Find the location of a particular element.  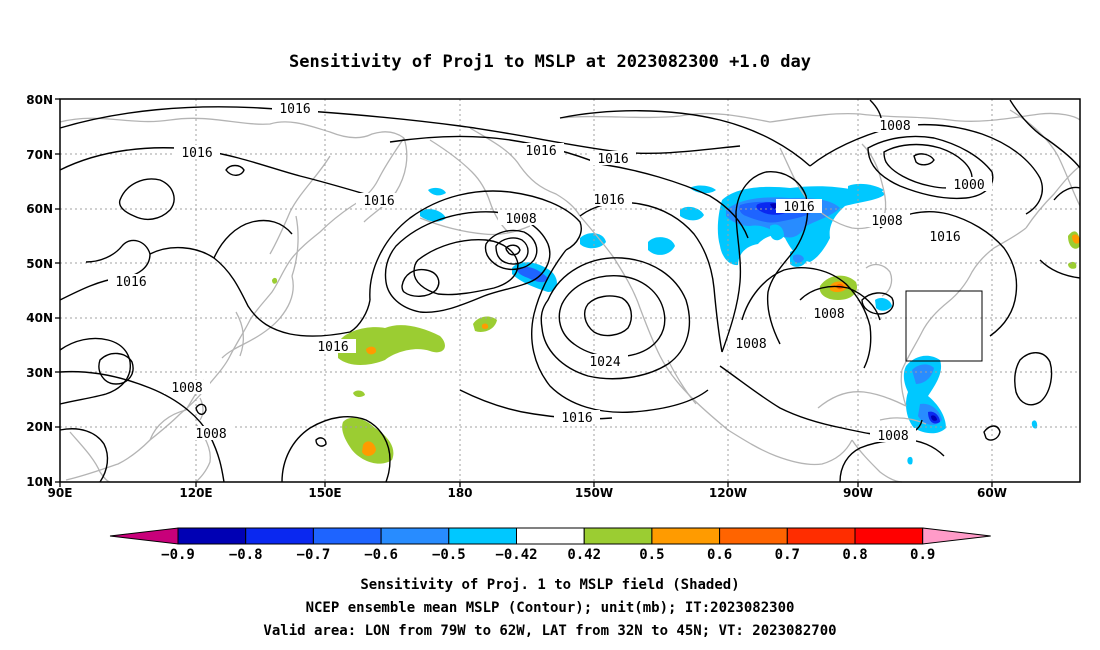

coastline-taiwan is located at coordinates (201, 409).